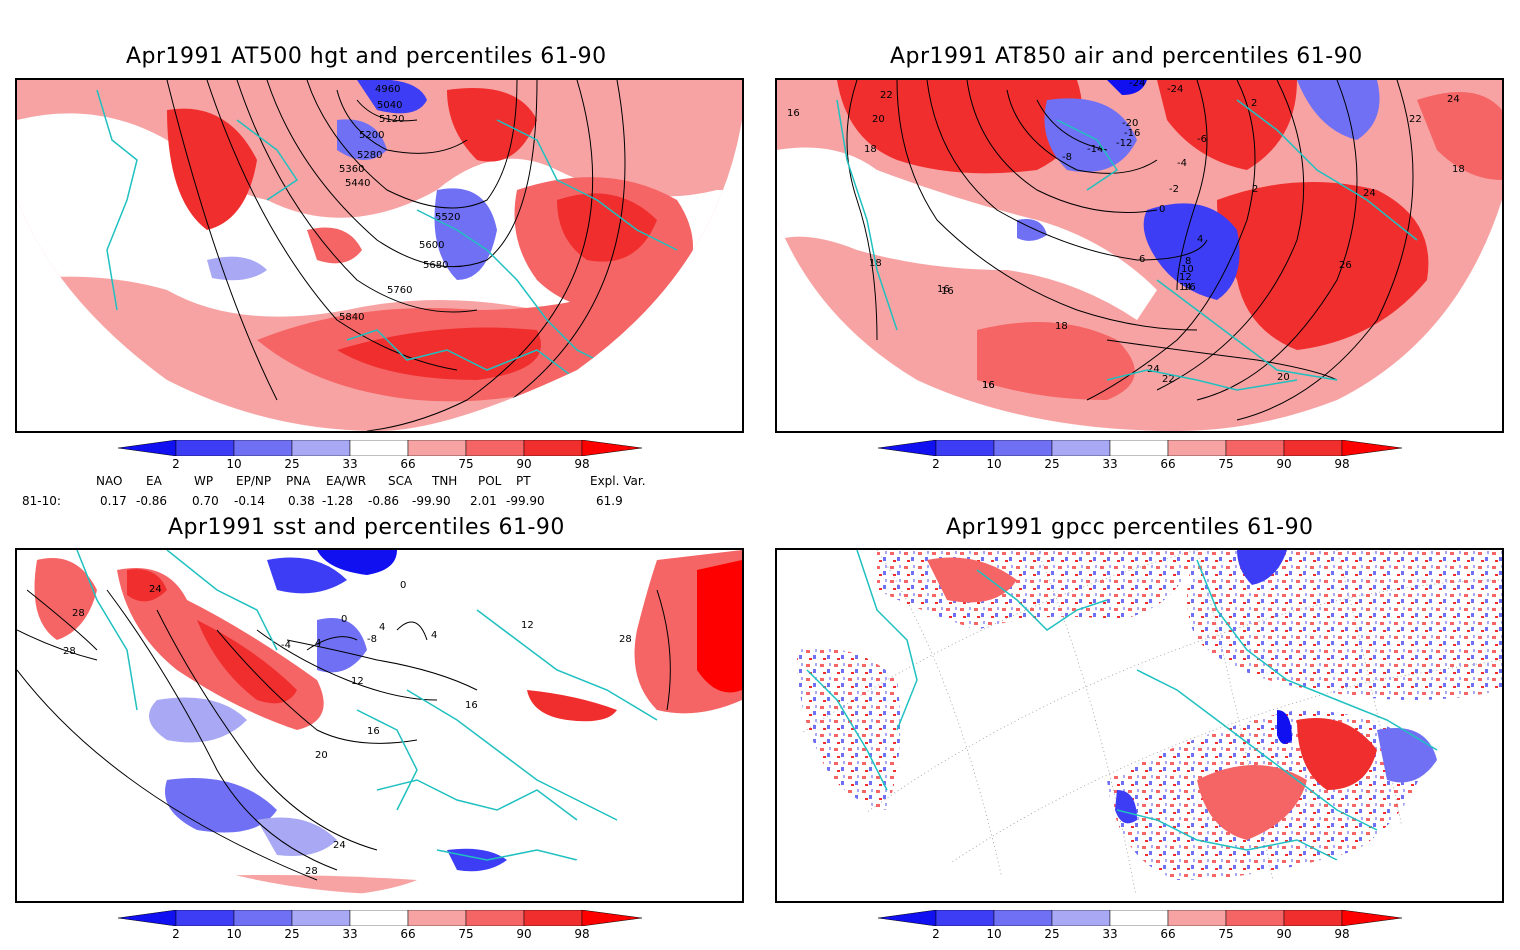 This screenshot has height=950, width=1520. What do you see at coordinates (350, 464) in the screenshot?
I see `cb1-tick: 33` at bounding box center [350, 464].